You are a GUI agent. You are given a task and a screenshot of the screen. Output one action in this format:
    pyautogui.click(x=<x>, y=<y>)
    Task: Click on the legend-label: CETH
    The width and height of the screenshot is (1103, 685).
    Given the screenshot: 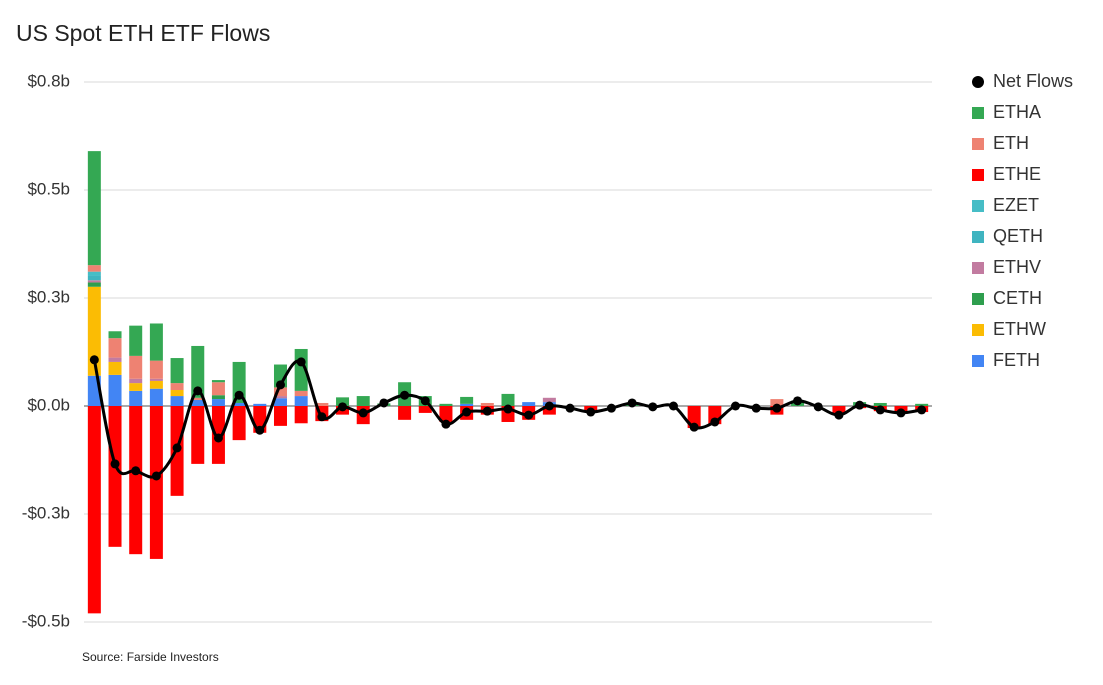 What is the action you would take?
    pyautogui.click(x=1017, y=298)
    